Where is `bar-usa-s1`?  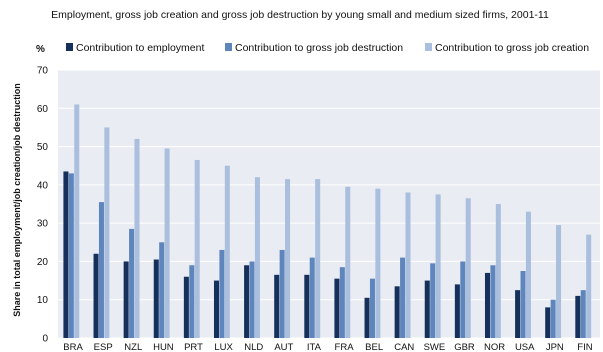 bar-usa-s1 is located at coordinates (523, 304).